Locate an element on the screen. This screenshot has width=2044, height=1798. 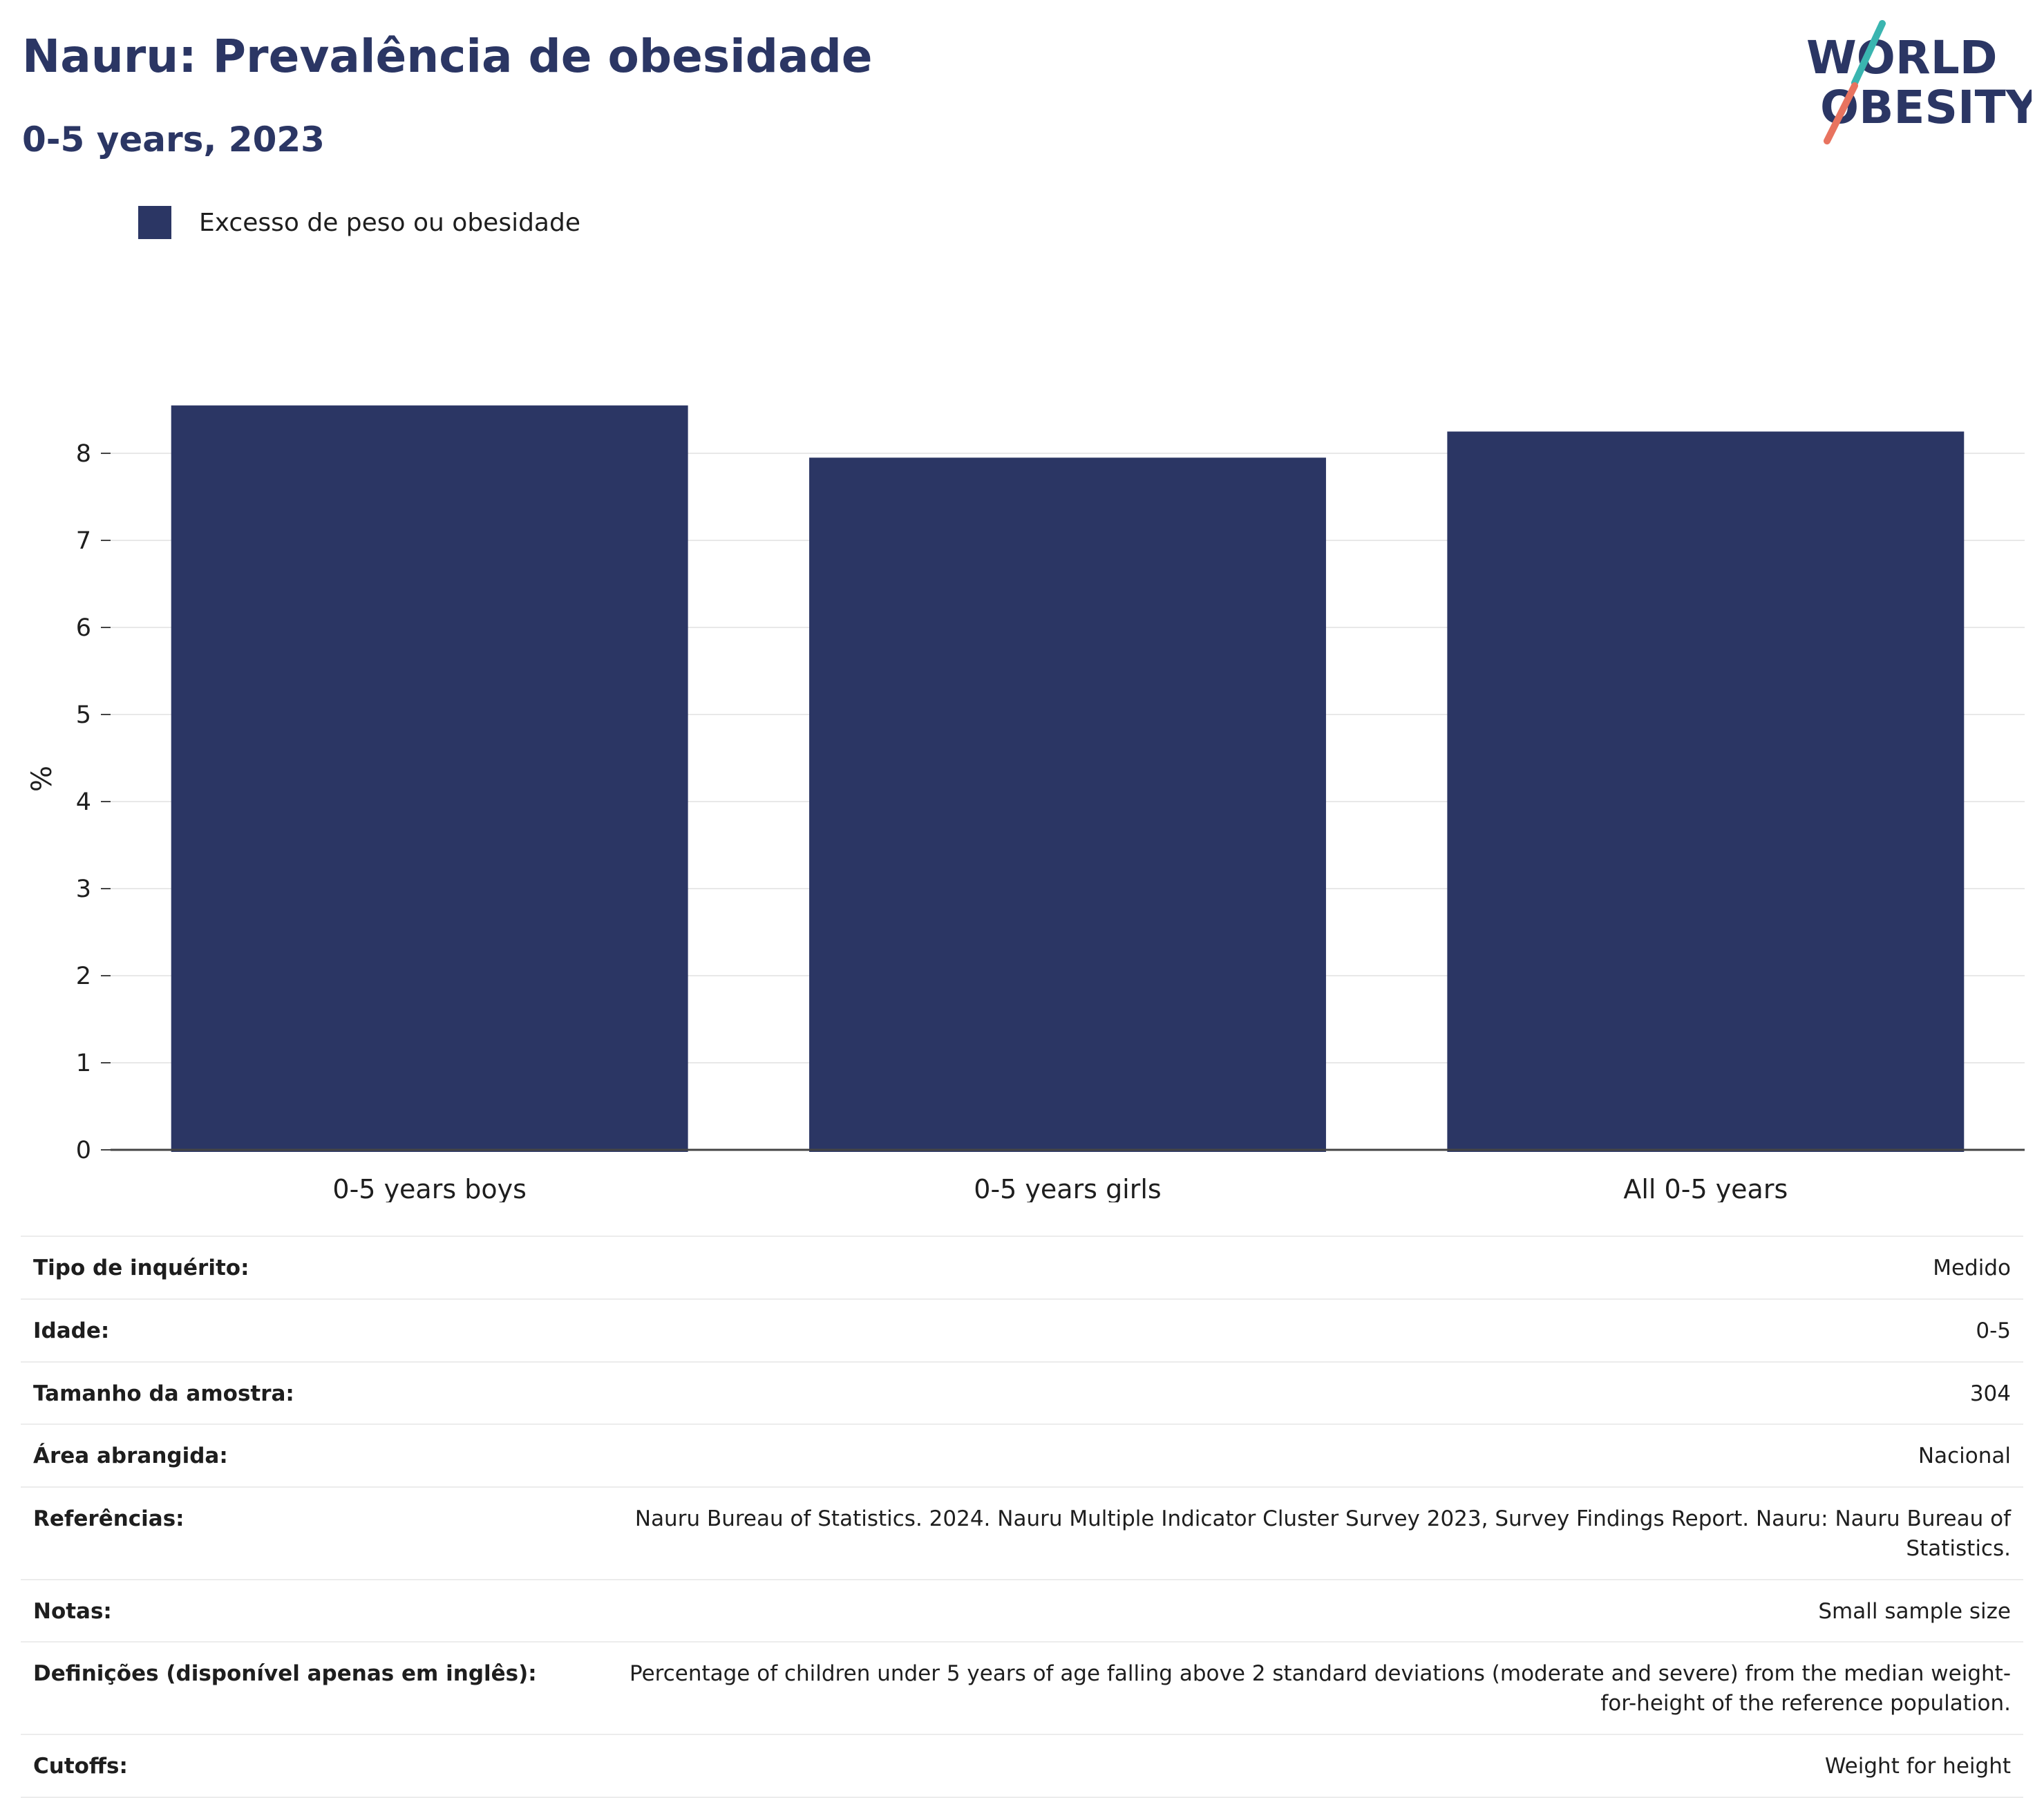
chart-legend: Excesso de peso ou obesidade is located at coordinates (359, 223).